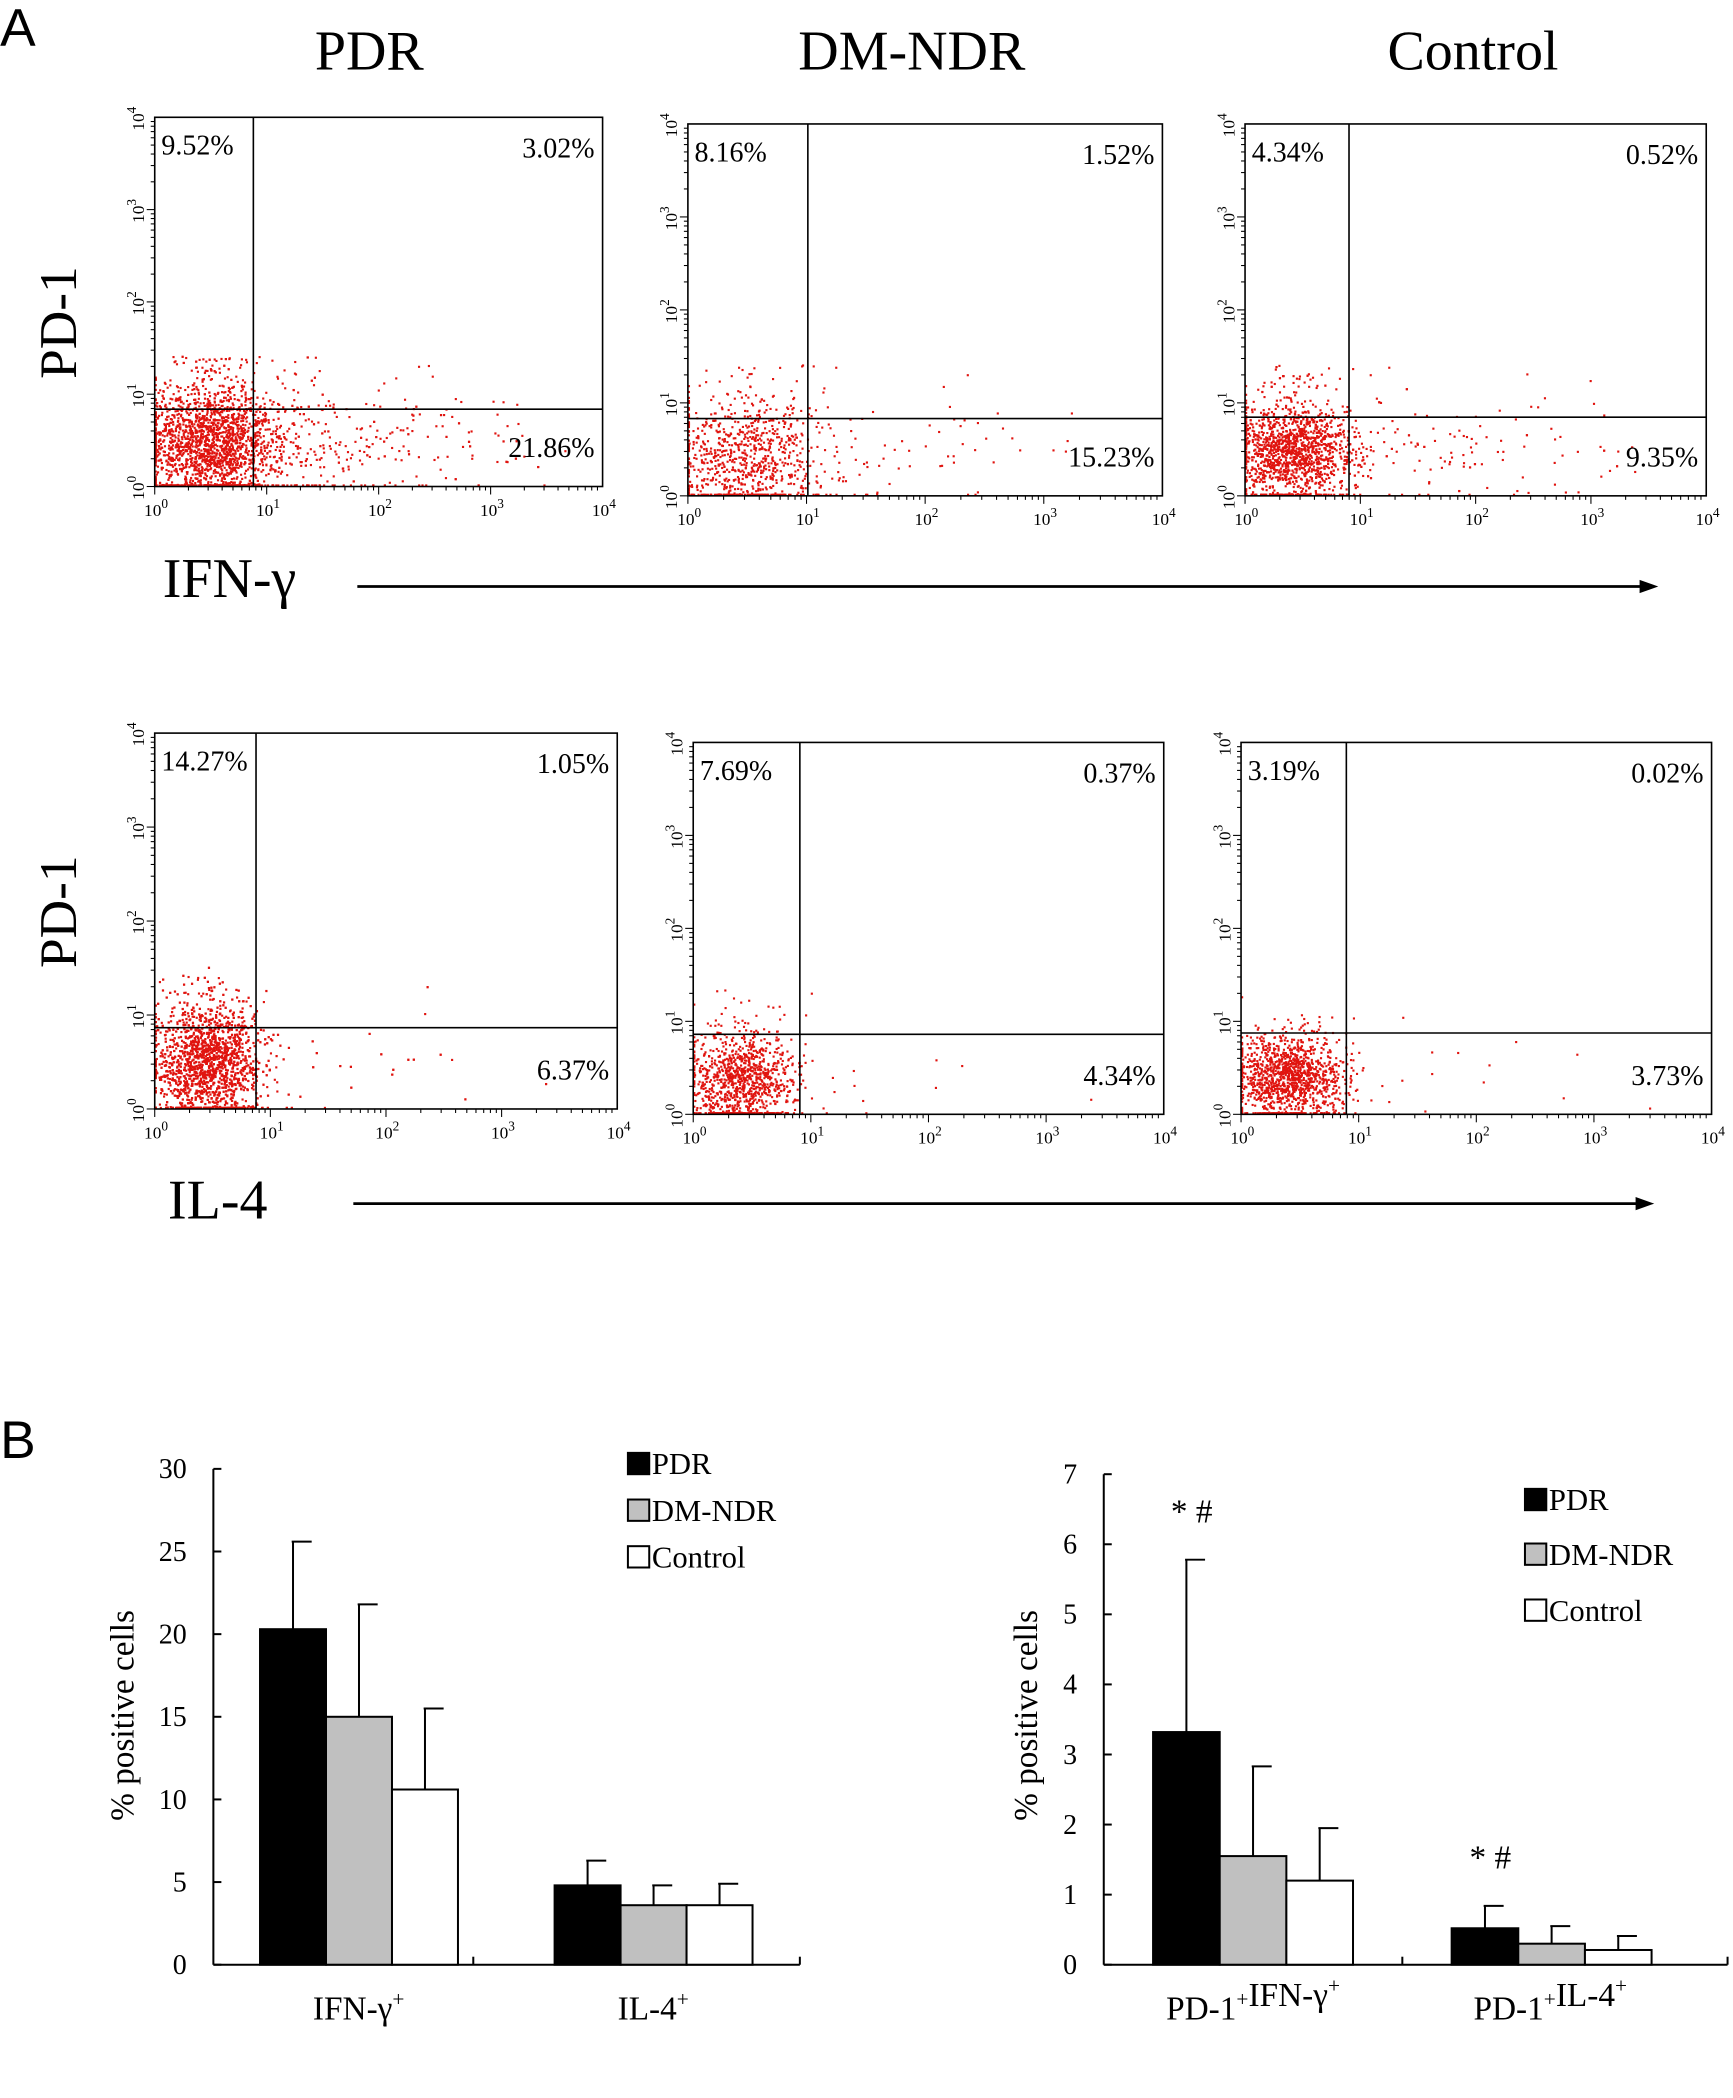  What do you see at coordinates (370, 51) in the screenshot?
I see `column-title-pdr: PDR` at bounding box center [370, 51].